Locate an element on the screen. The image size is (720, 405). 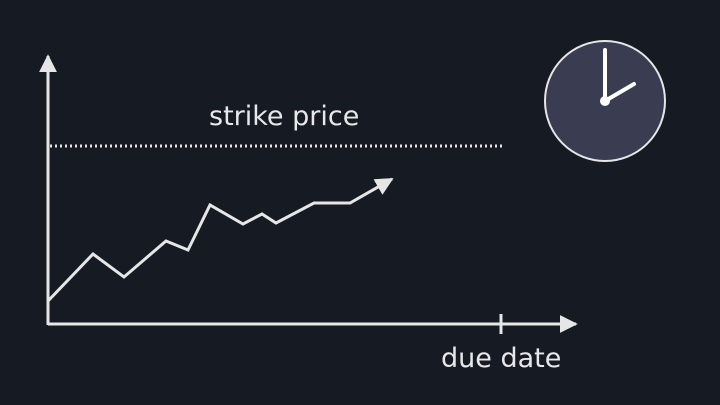
due-date-label: due date is located at coordinates (501, 358).